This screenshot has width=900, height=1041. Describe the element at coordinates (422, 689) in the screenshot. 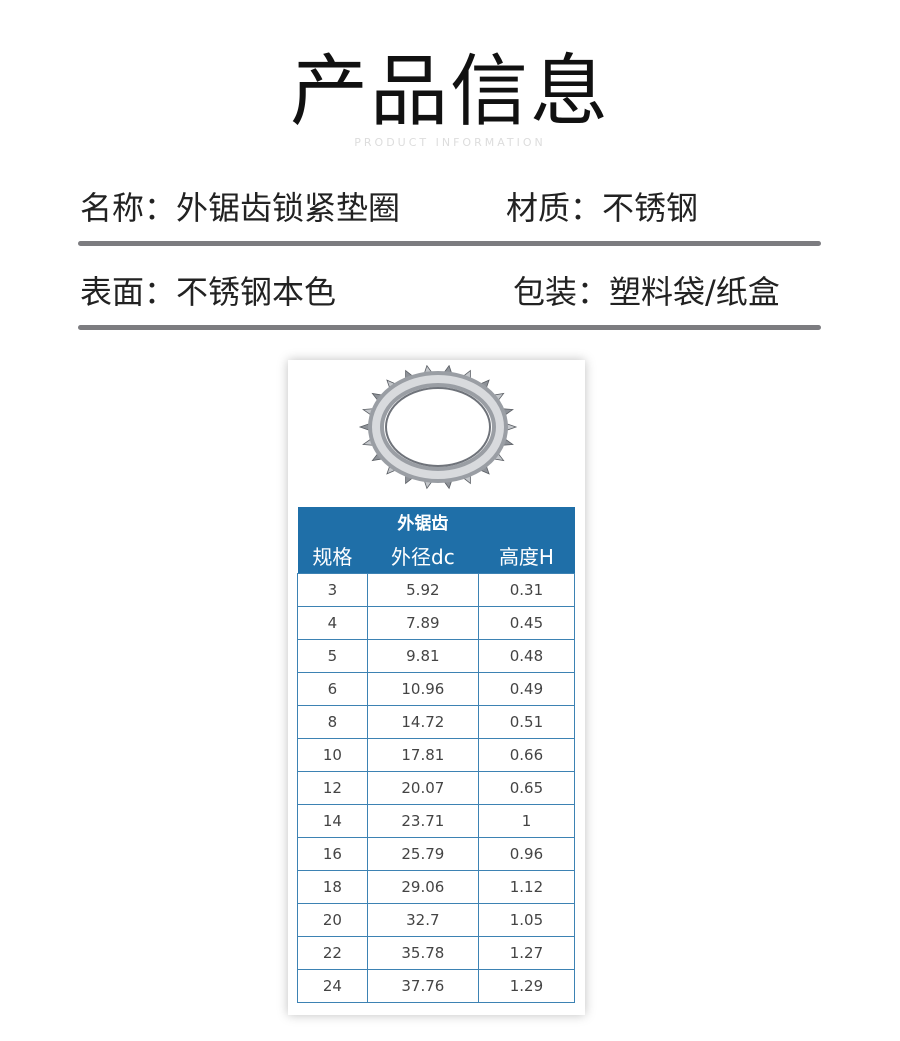

I see `table-cell: 10.96` at that location.